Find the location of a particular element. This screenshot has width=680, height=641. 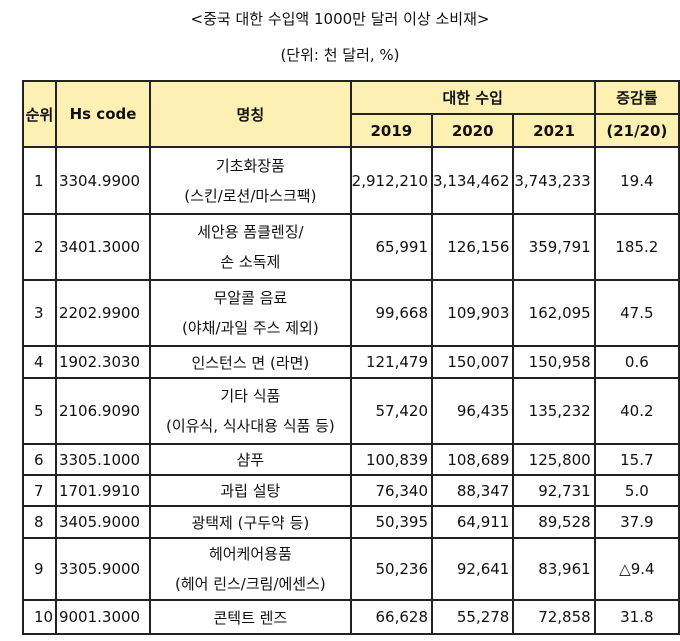

change-cell: 15.7 is located at coordinates (636, 459).